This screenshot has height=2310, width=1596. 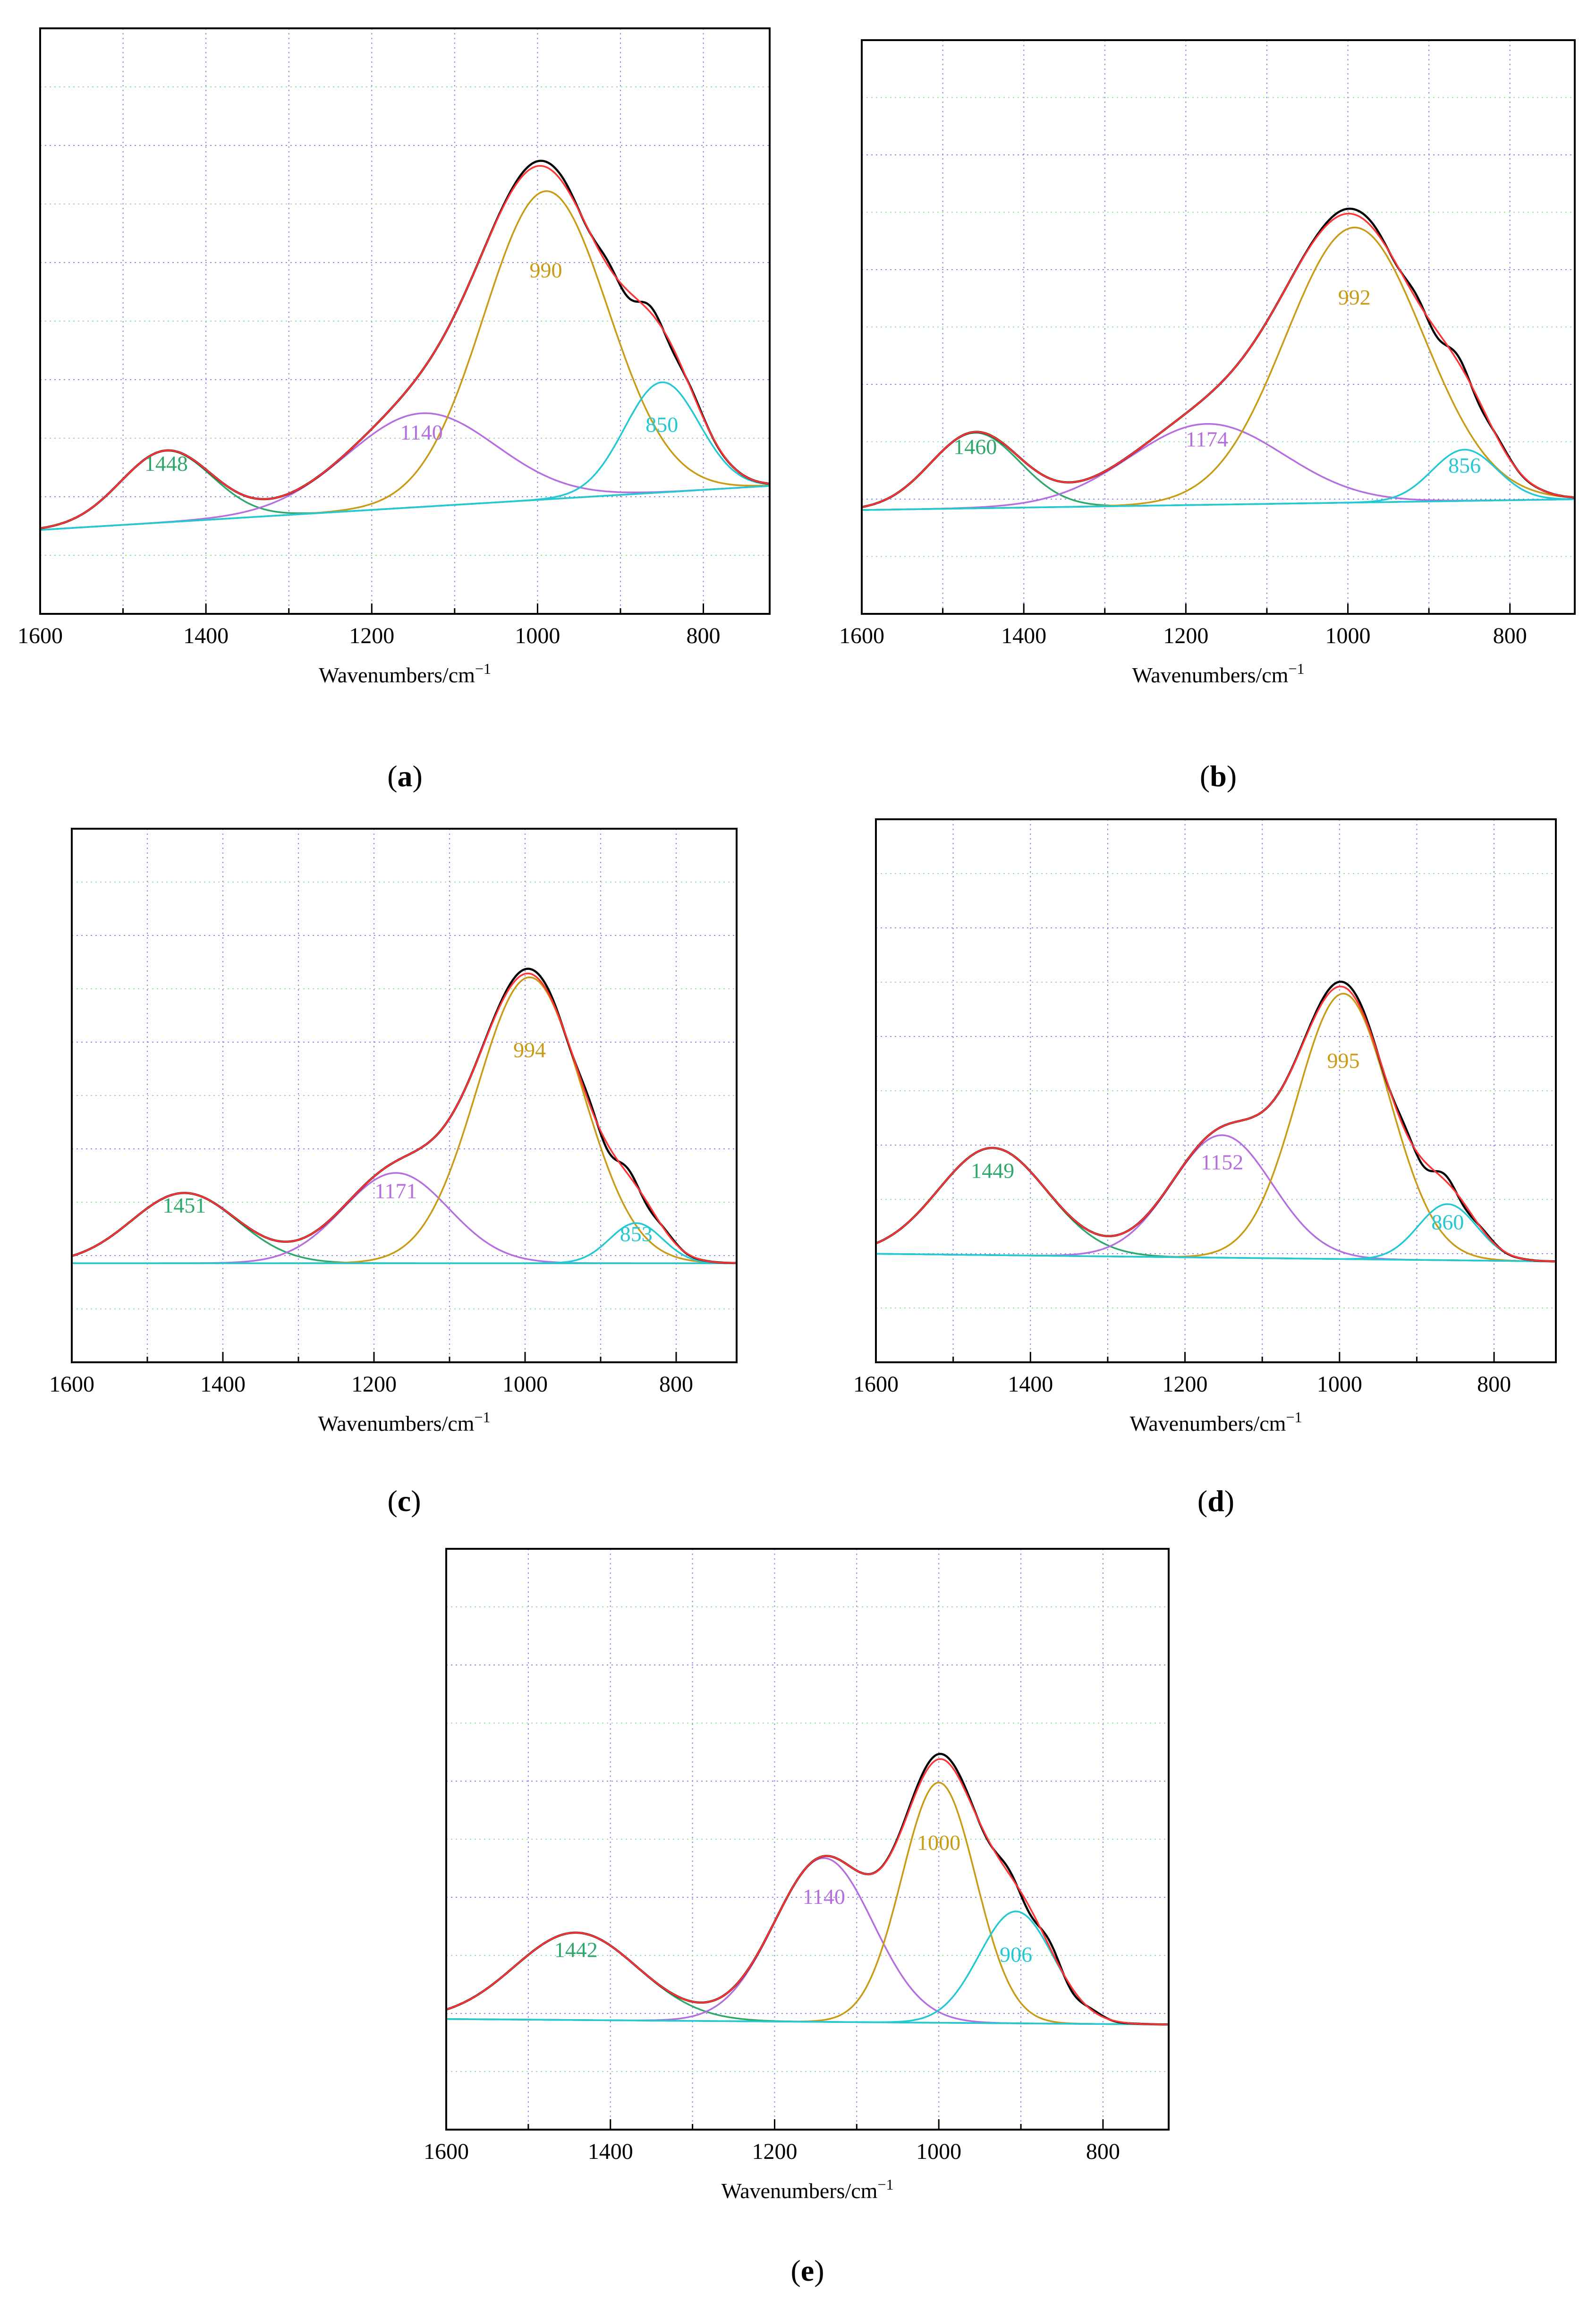 What do you see at coordinates (992, 1171) in the screenshot?
I see `peak-label-1449: 1449` at bounding box center [992, 1171].